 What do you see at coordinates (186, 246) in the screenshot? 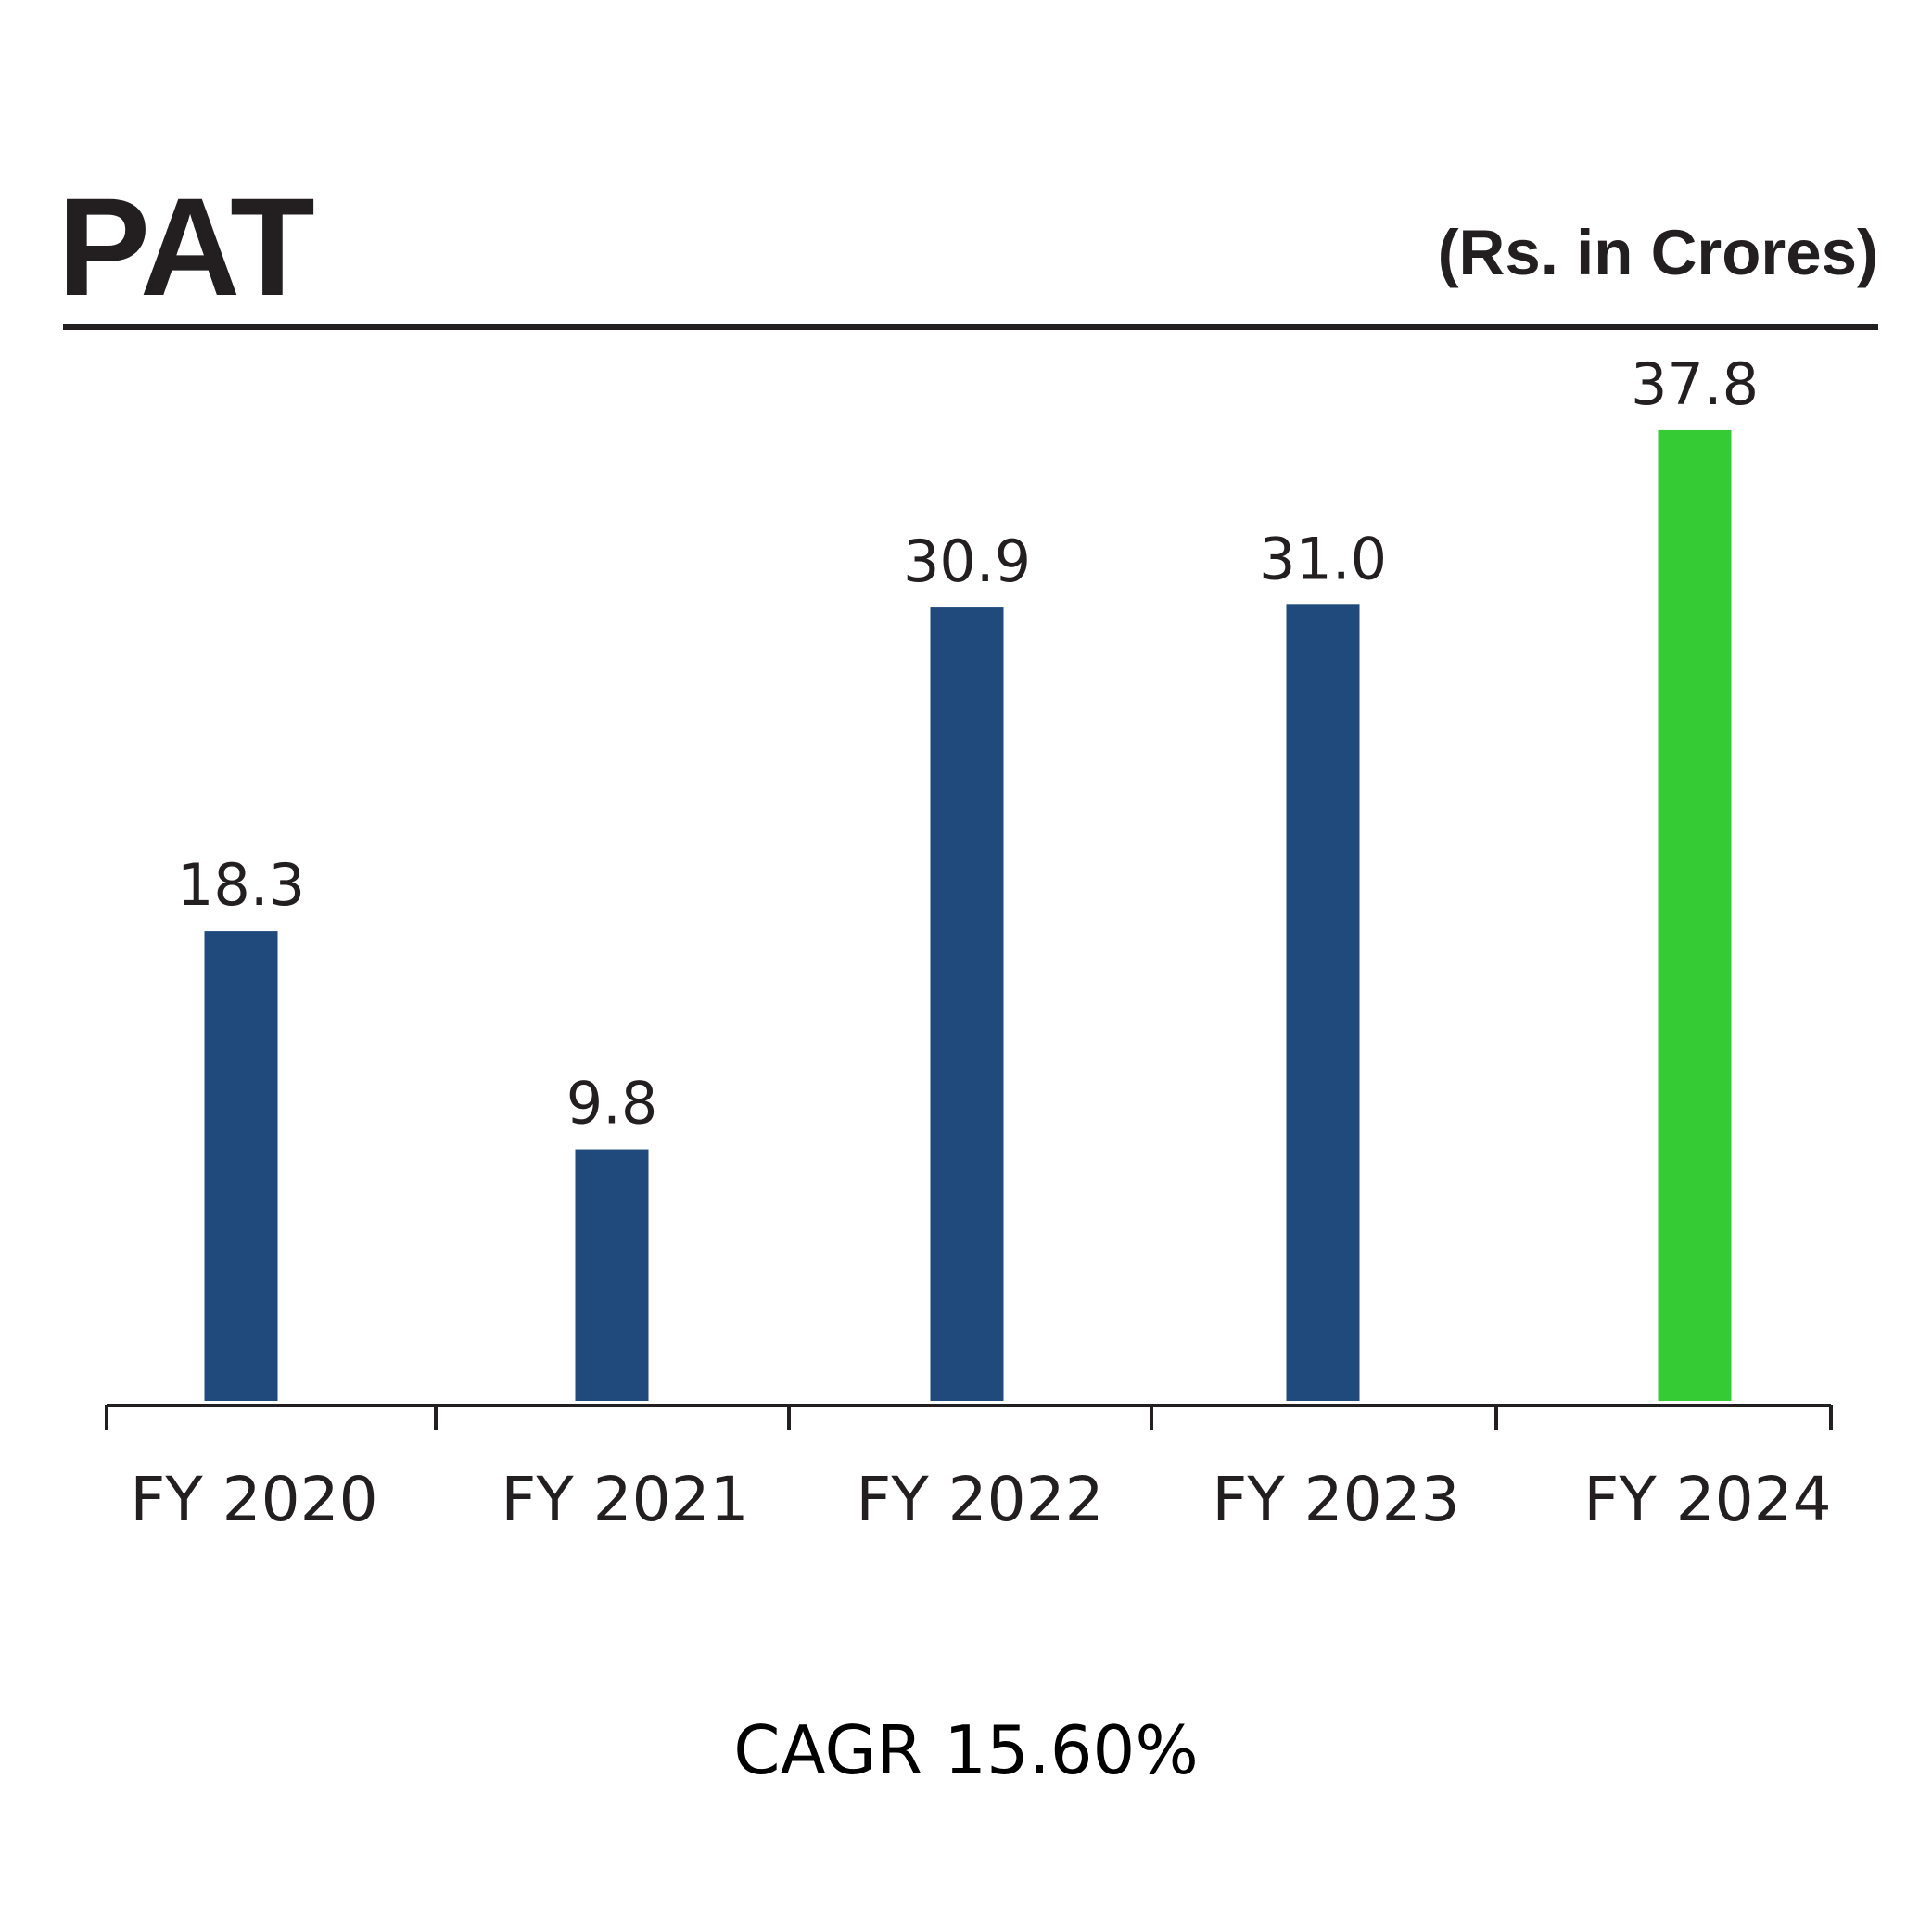
I see `chart-title: PAT` at bounding box center [186, 246].